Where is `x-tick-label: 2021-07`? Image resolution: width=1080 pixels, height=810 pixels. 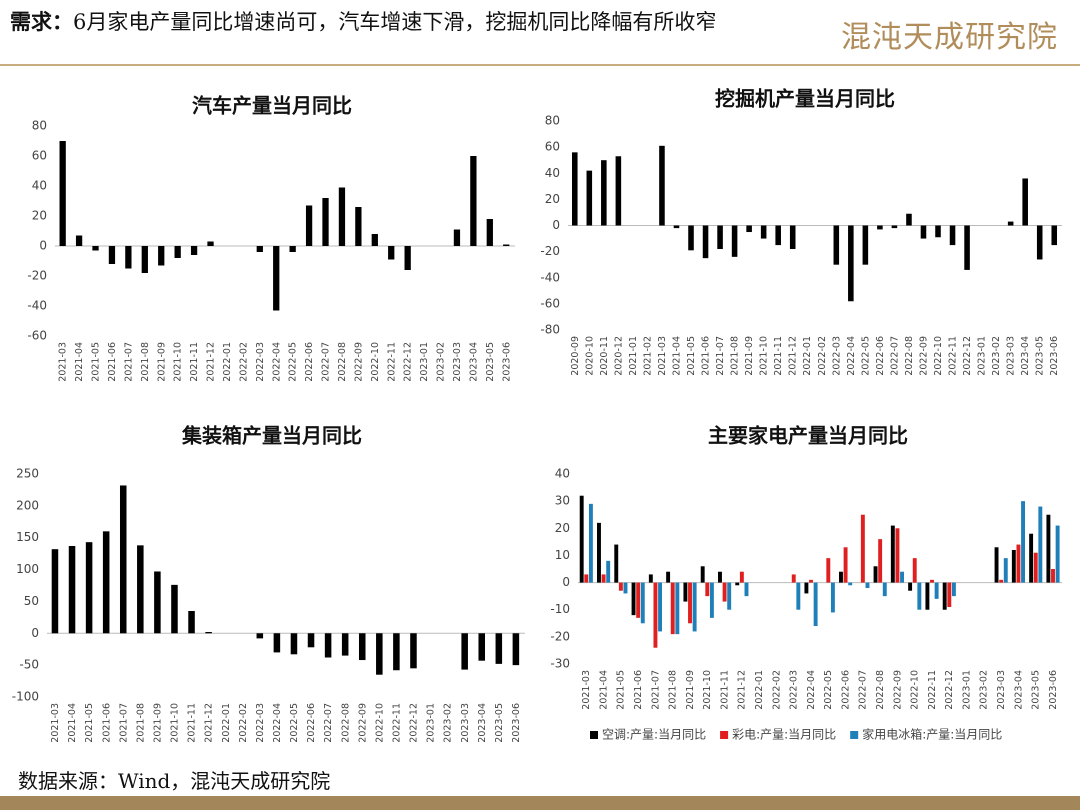 x-tick-label: 2021-07 is located at coordinates (655, 690).